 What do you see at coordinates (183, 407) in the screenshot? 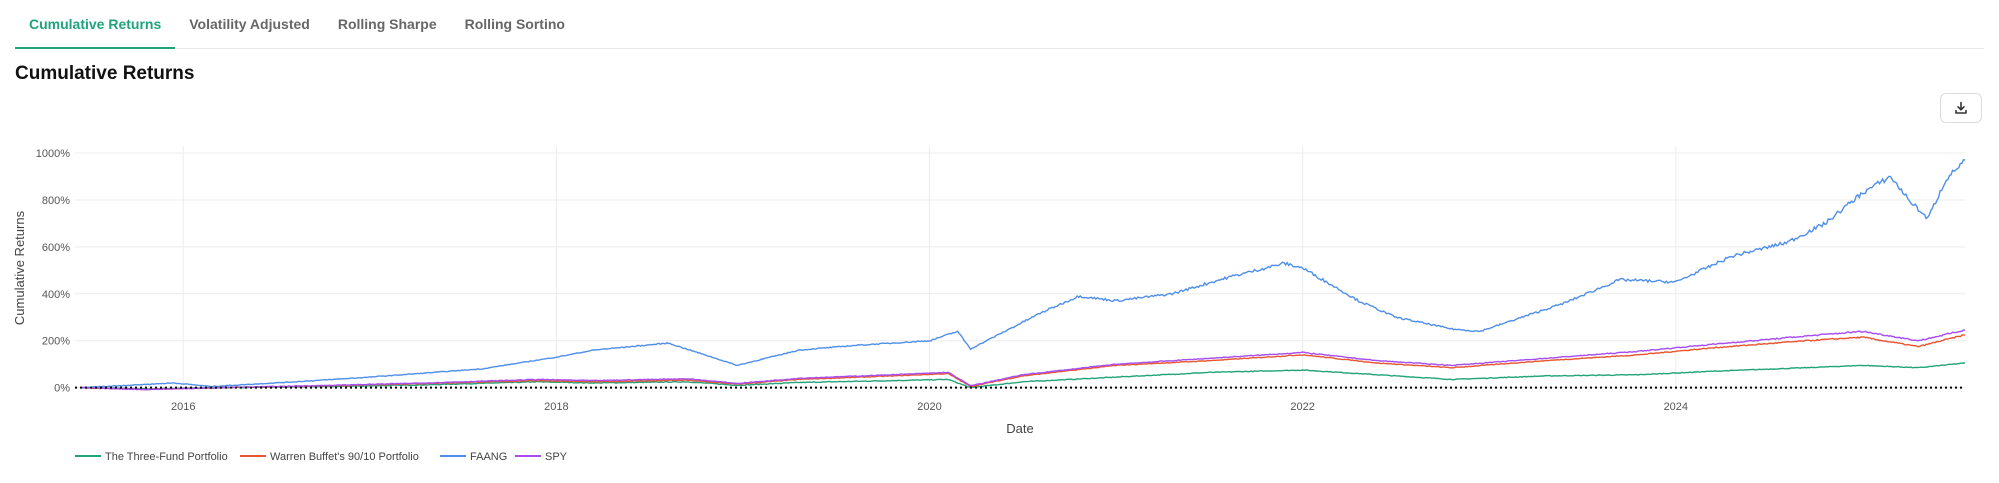
I see `x-tick-label: 2016` at bounding box center [183, 407].